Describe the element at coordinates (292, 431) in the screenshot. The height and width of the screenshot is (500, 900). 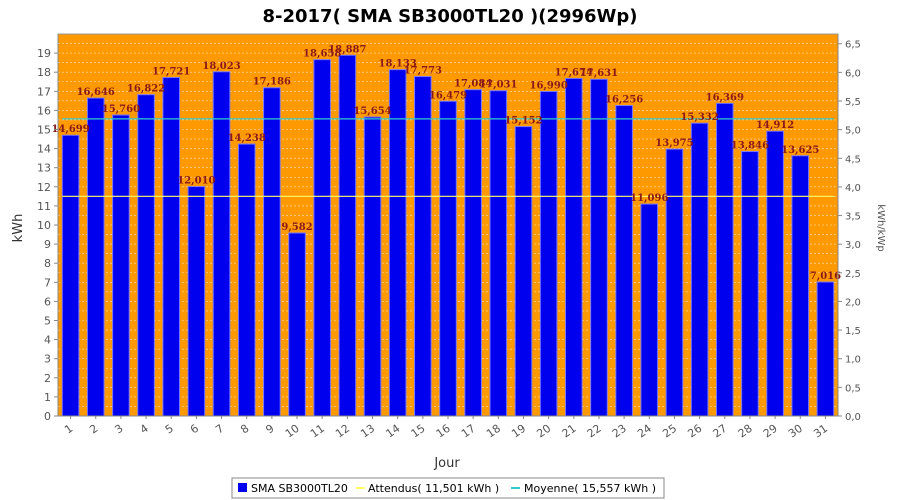
I see `x-tick-label: 10` at that location.